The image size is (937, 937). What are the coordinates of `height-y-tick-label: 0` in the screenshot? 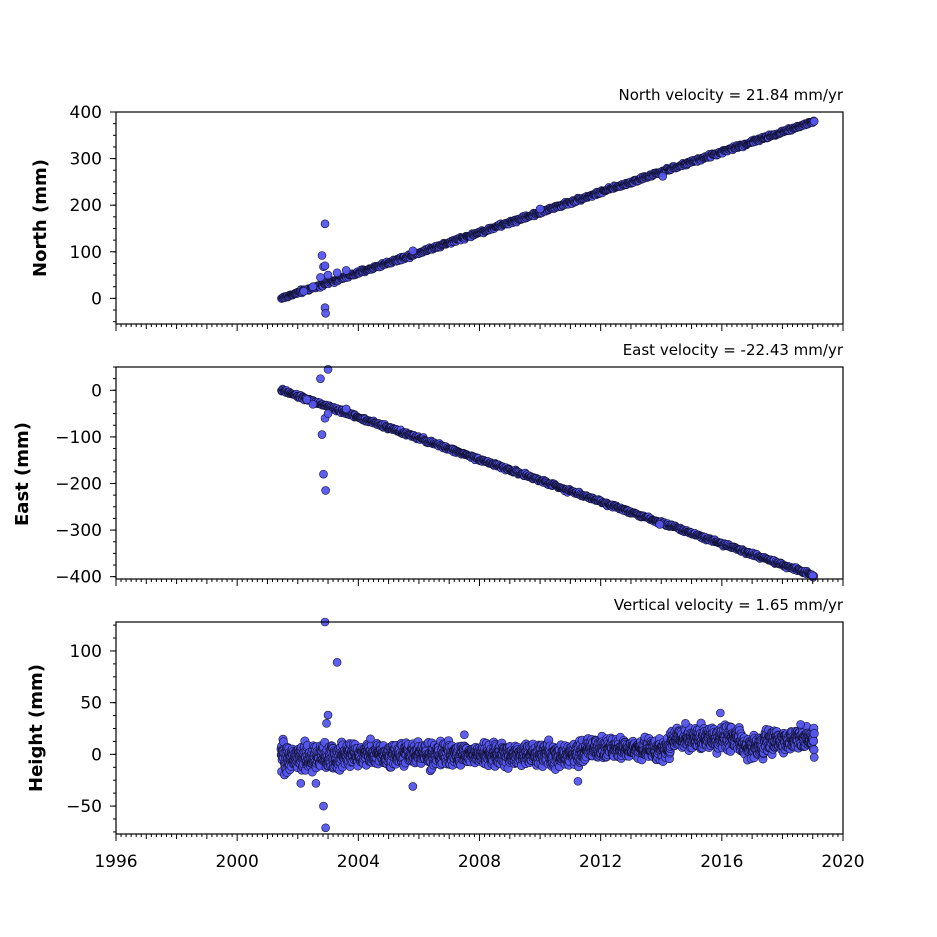 It's located at (96, 755).